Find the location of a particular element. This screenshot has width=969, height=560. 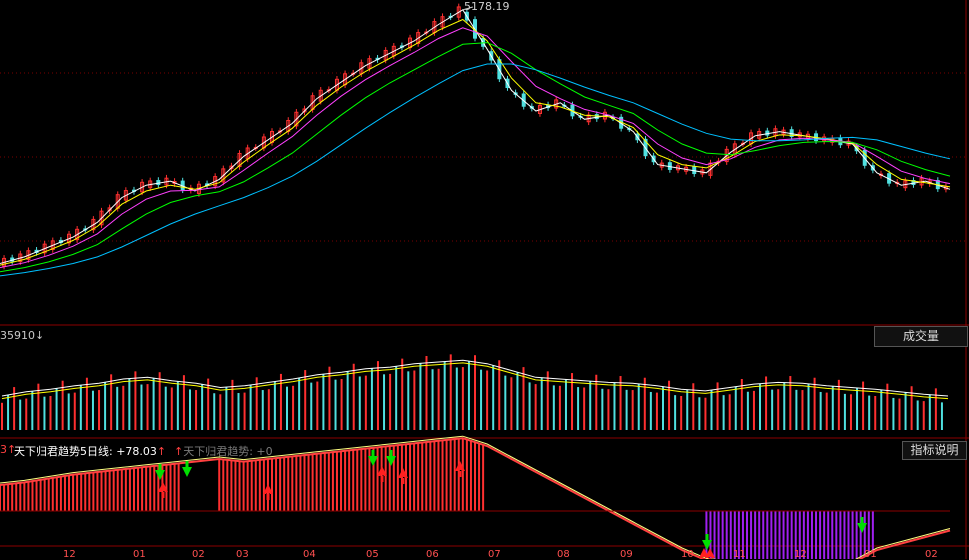

month-tick-label: 03 is located at coordinates (242, 554).